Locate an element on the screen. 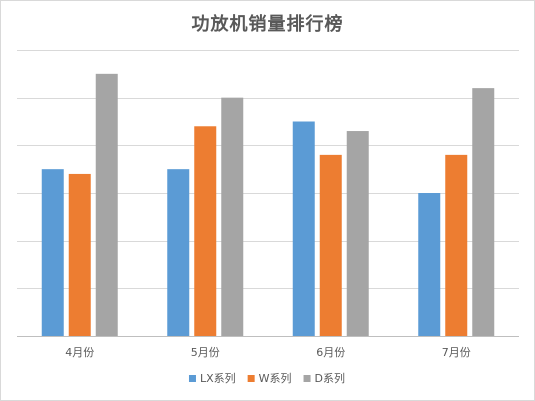  legend-label-3: D系列 is located at coordinates (330, 378).